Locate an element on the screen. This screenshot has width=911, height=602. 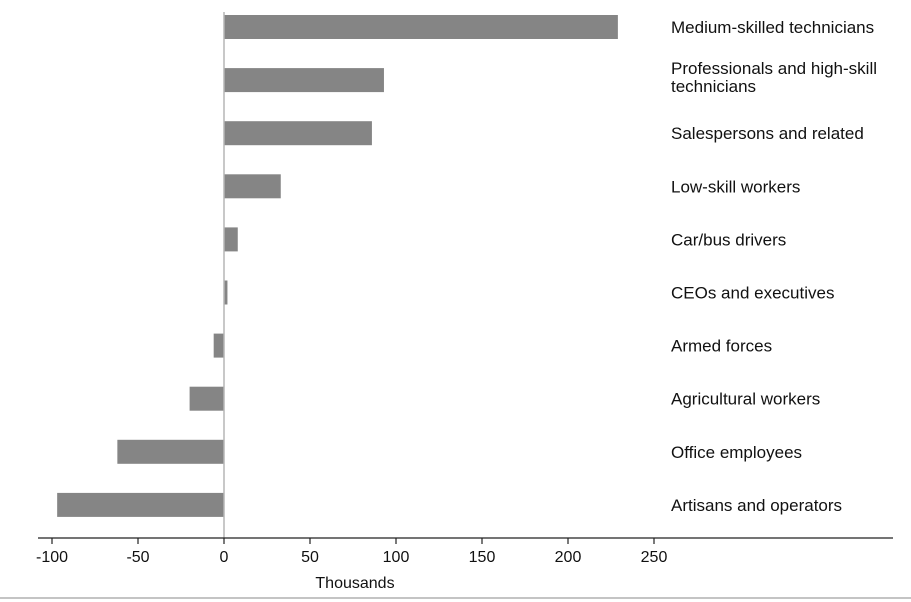
x-tick-label: 200 is located at coordinates (568, 557).